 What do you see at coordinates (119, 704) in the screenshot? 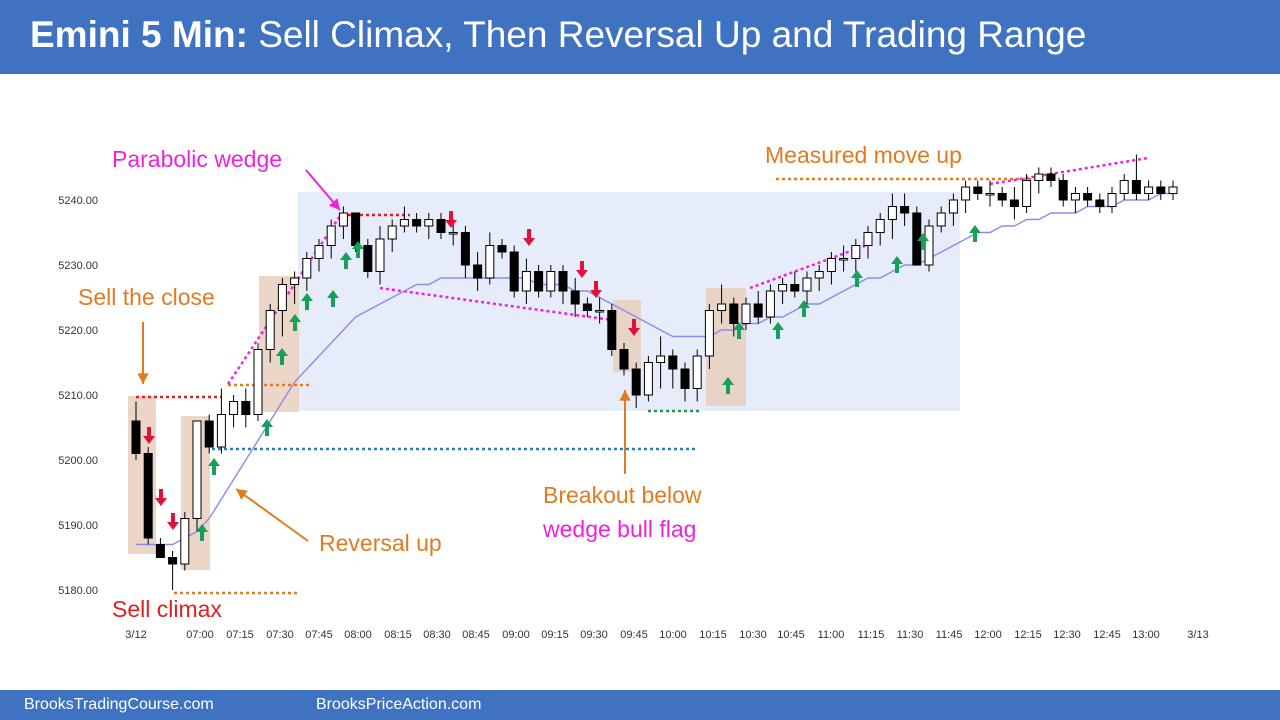
I see `footer-left-link: BrooksTradingCourse.com` at bounding box center [119, 704].